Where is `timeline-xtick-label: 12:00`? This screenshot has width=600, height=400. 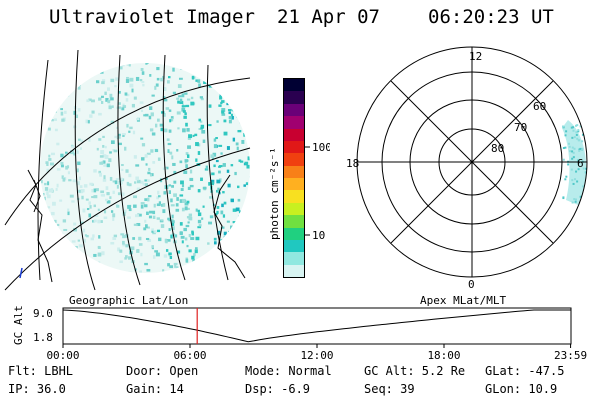 timeline-xtick-label: 12:00 is located at coordinates (316, 355).